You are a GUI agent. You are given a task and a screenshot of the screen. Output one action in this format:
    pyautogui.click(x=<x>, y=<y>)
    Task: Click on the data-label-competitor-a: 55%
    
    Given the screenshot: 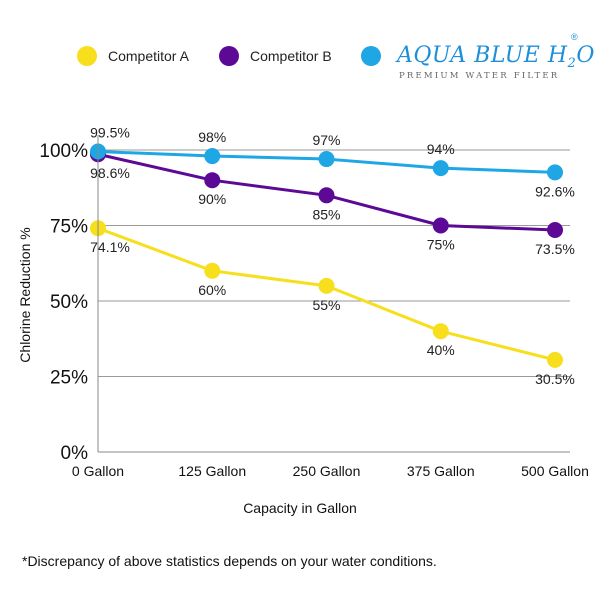 What is the action you would take?
    pyautogui.click(x=326, y=305)
    